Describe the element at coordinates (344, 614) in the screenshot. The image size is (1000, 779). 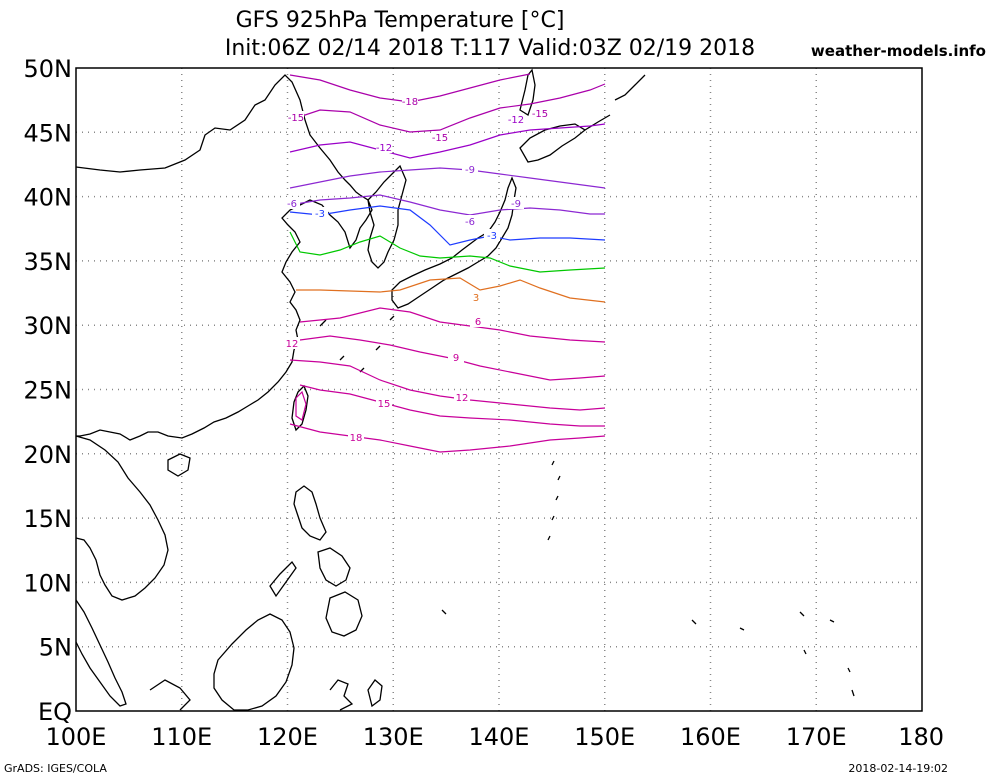
I see `philippines-mindanao-coastline` at that location.